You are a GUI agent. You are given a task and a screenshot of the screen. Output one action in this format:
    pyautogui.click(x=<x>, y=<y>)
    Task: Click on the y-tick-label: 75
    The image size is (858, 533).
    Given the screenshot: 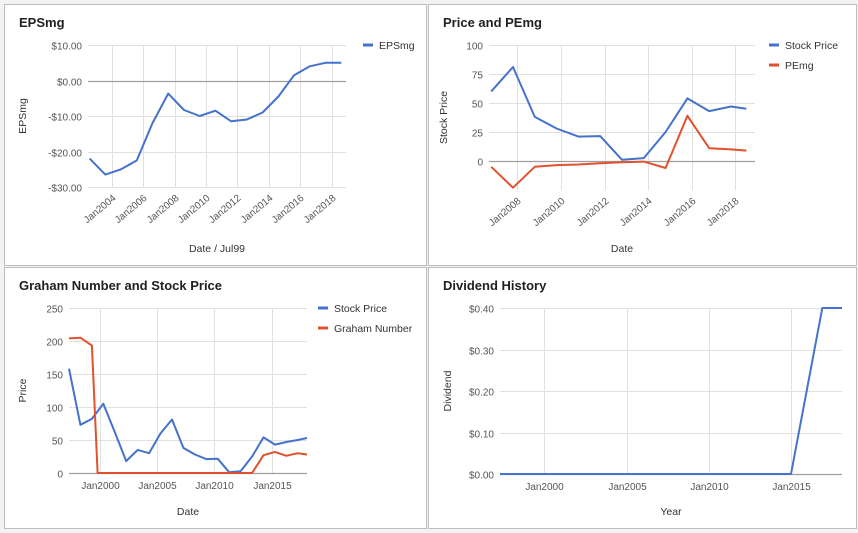 What is the action you would take?
    pyautogui.click(x=478, y=76)
    